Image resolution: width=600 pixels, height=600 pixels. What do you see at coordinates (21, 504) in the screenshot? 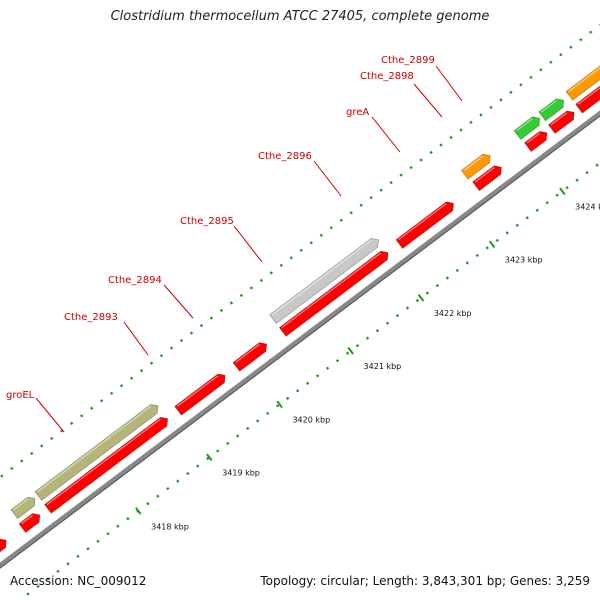
I see `gene-arrow-olive-small-highlight` at bounding box center [21, 504].